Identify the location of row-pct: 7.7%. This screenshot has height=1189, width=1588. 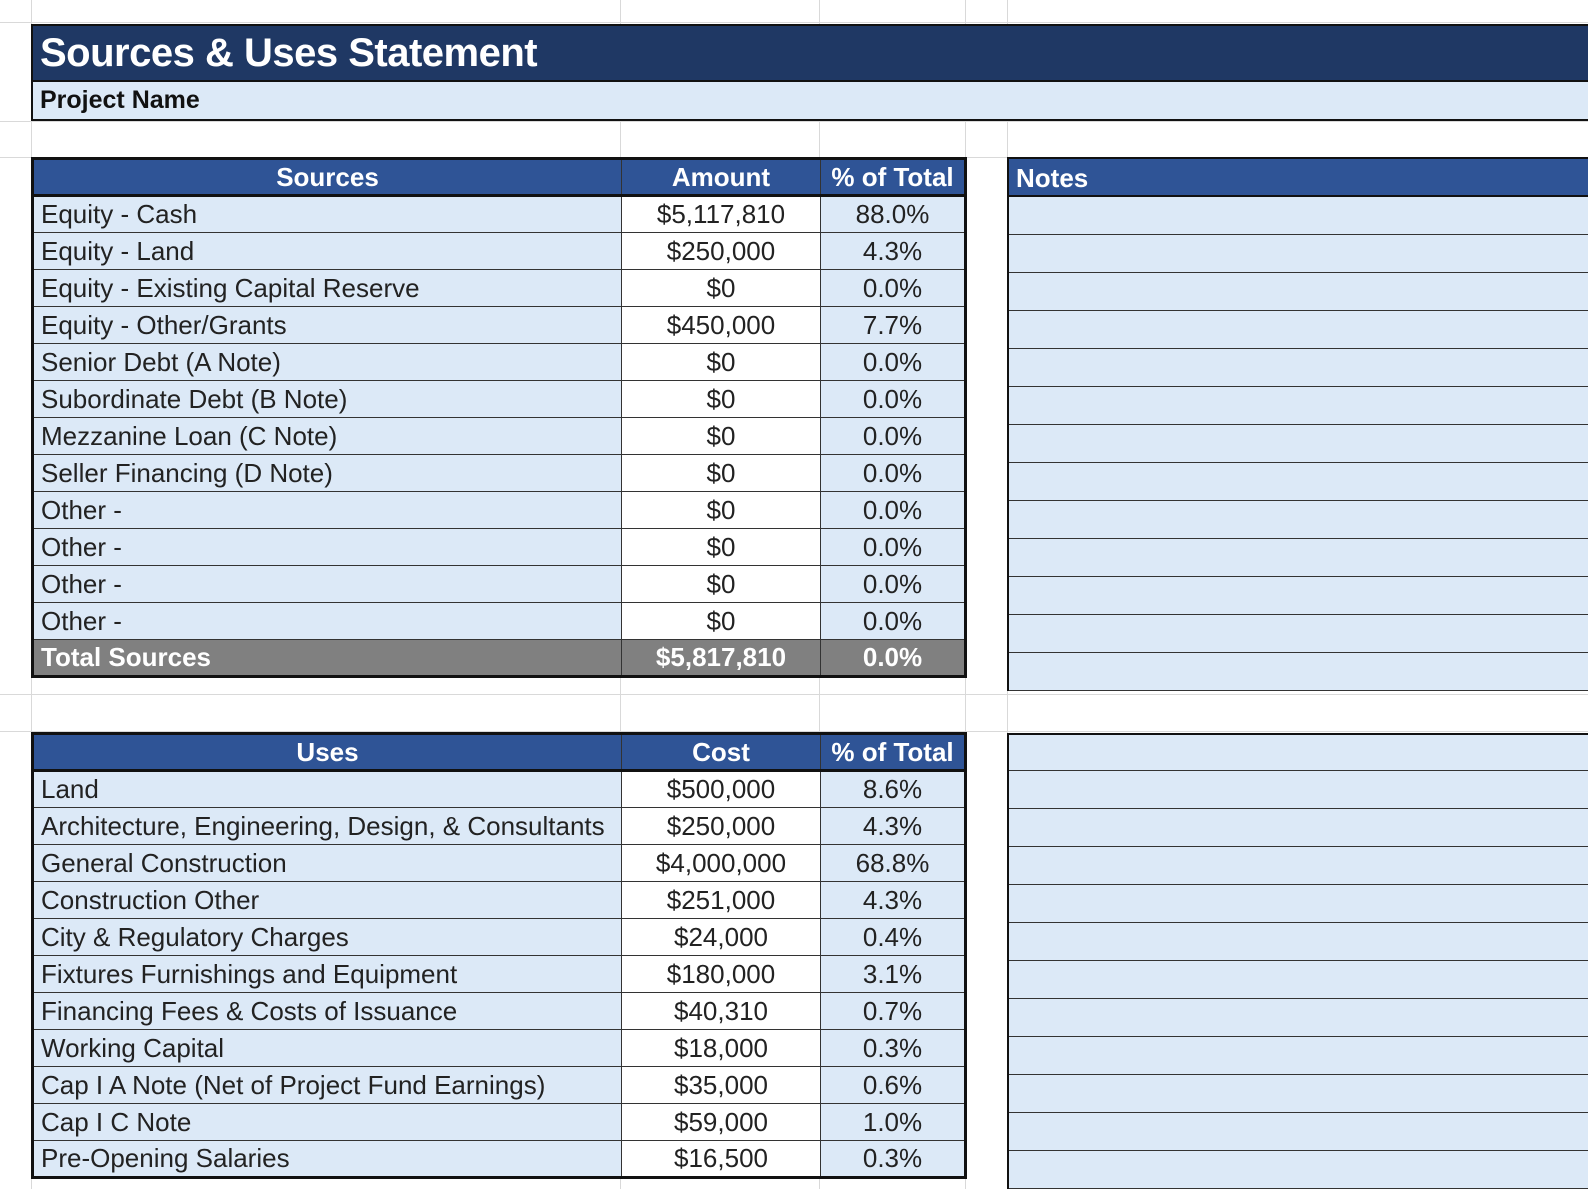
(893, 325).